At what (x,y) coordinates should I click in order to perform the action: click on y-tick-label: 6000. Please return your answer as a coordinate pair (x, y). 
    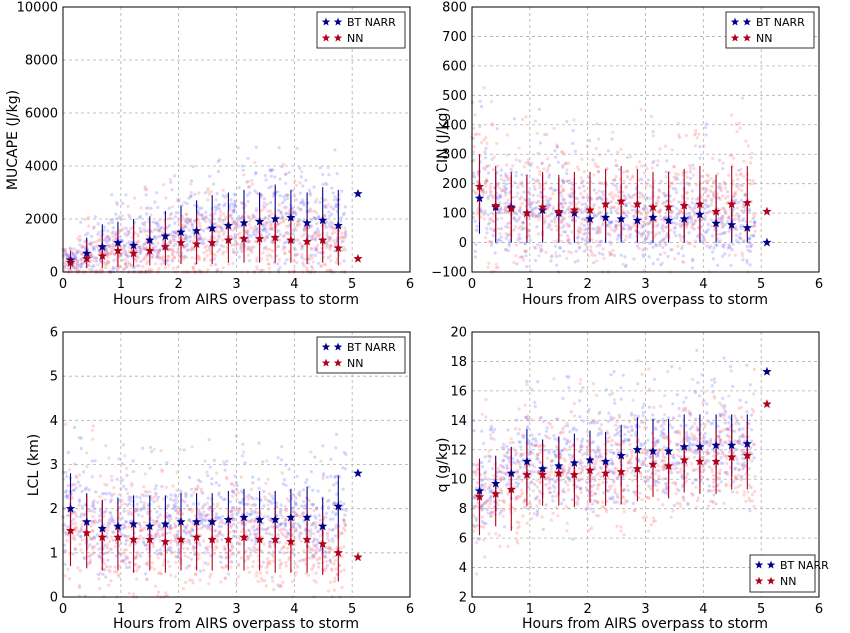
    Looking at the image, I should click on (41, 114).